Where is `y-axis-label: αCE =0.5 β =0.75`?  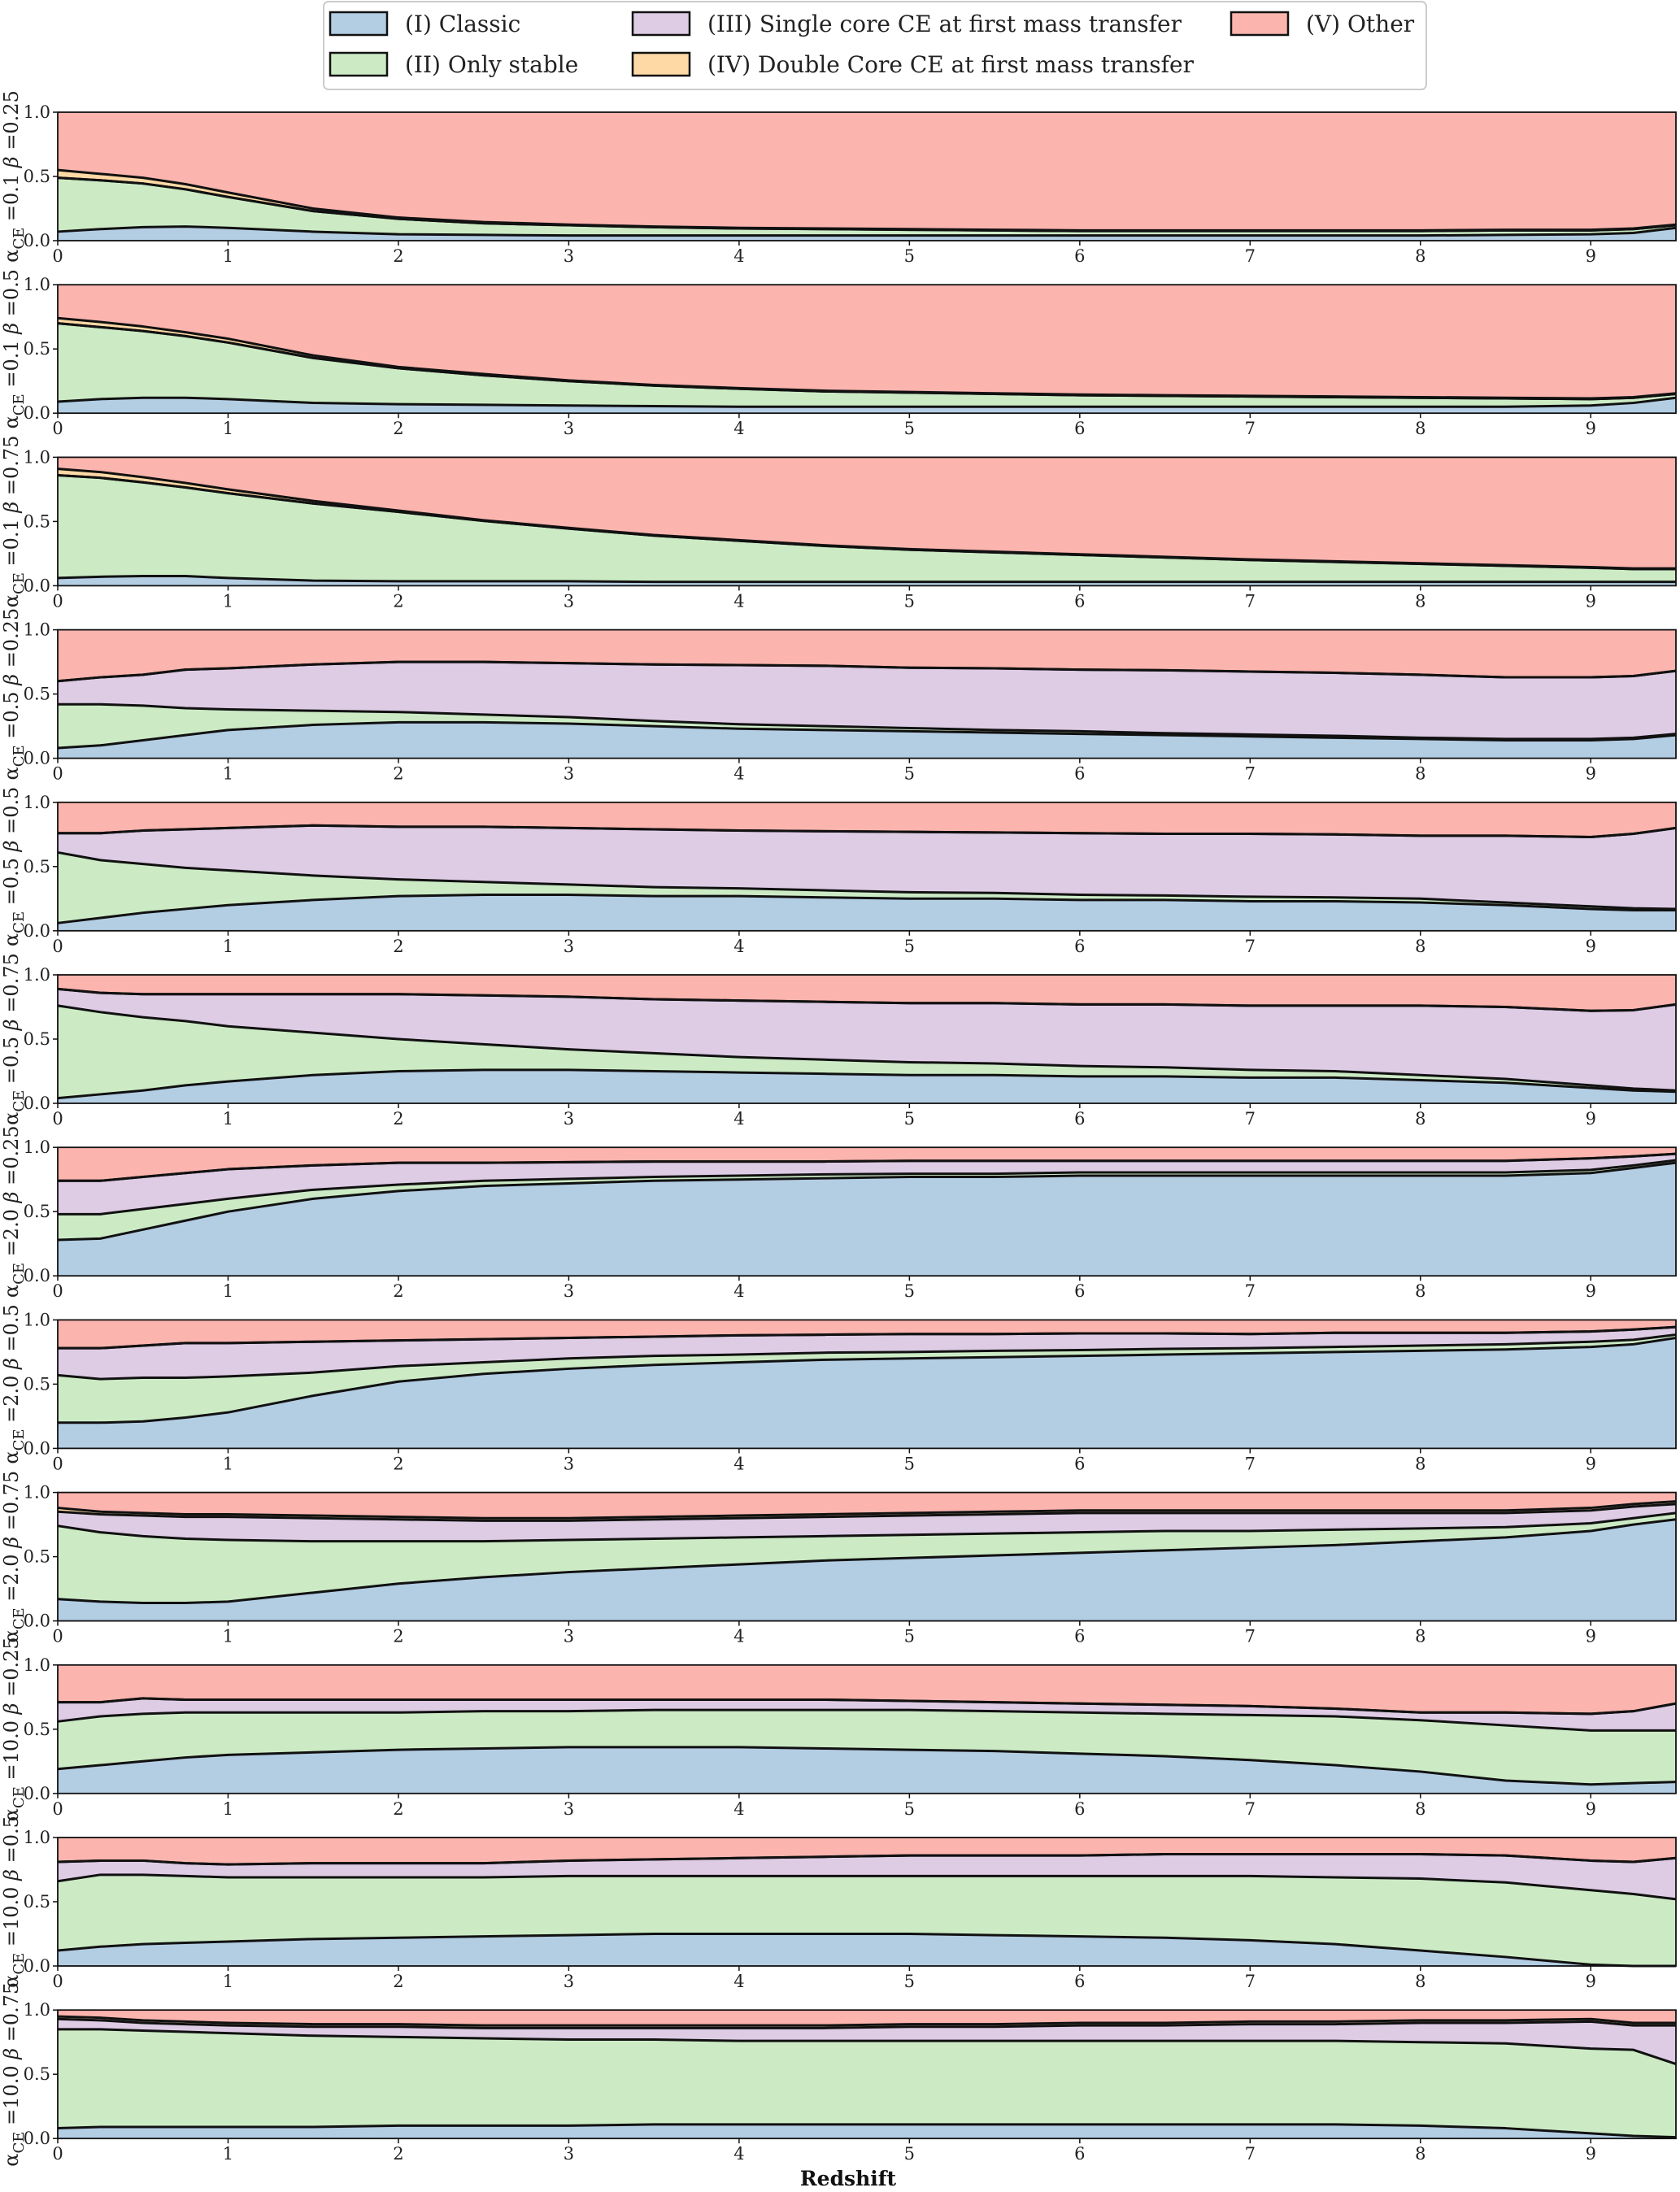 y-axis-label: αCE =0.5 β =0.75 is located at coordinates (14, 1039).